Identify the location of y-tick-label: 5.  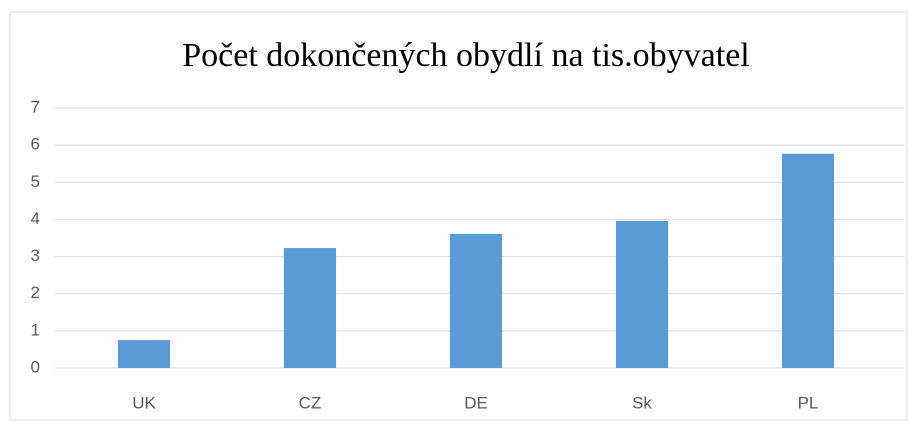
(35, 181).